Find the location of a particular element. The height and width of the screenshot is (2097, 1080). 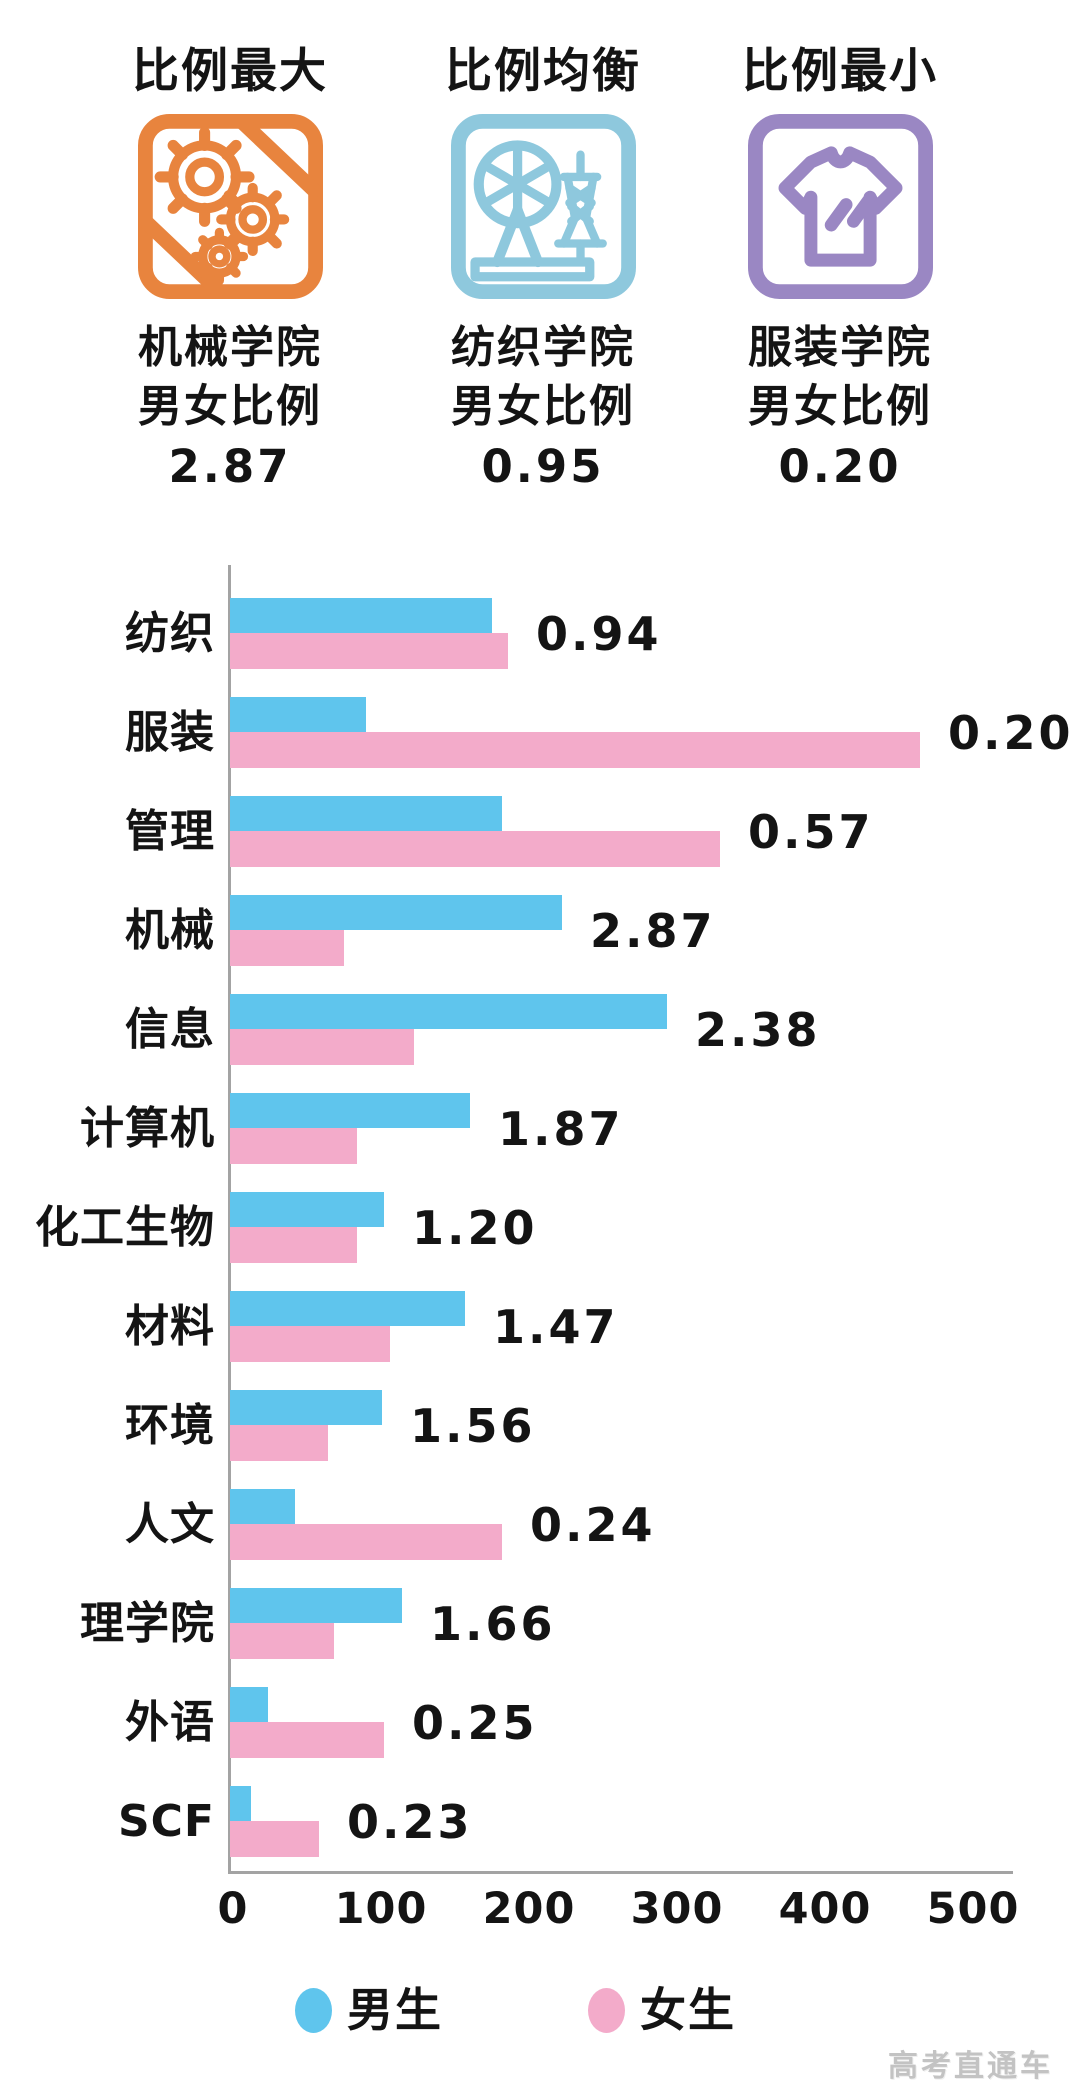

ratio-value-label: 0.25 is located at coordinates (475, 1722).